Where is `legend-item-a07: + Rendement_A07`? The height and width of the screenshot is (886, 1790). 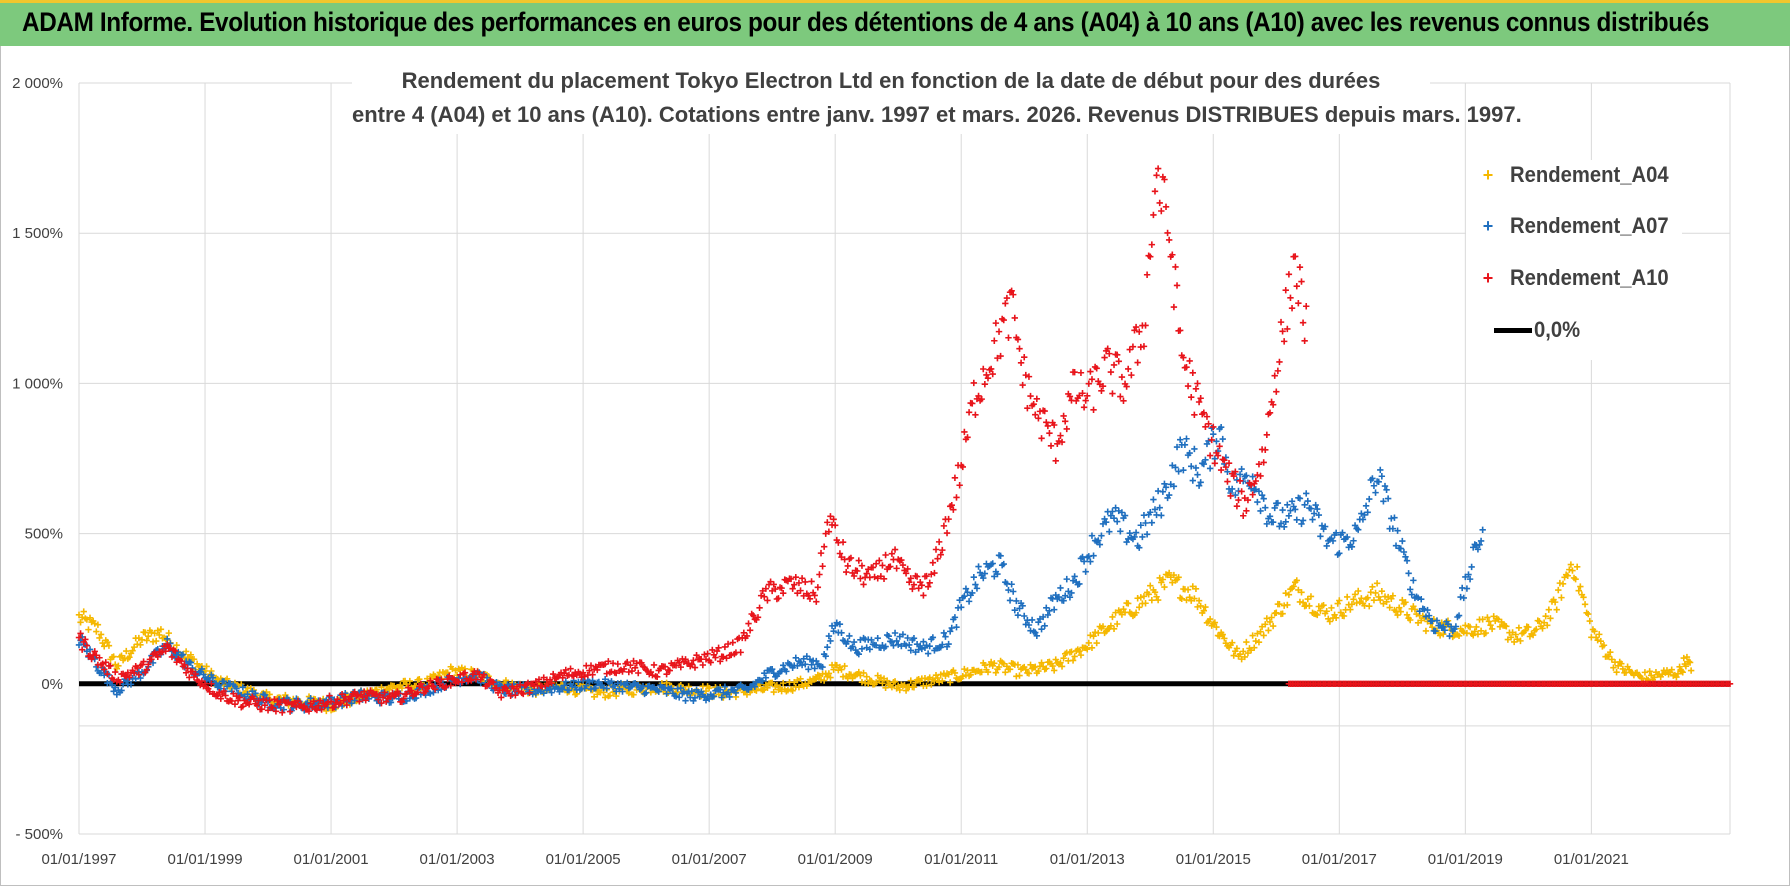 legend-item-a07: + Rendement_A07 is located at coordinates (1574, 226).